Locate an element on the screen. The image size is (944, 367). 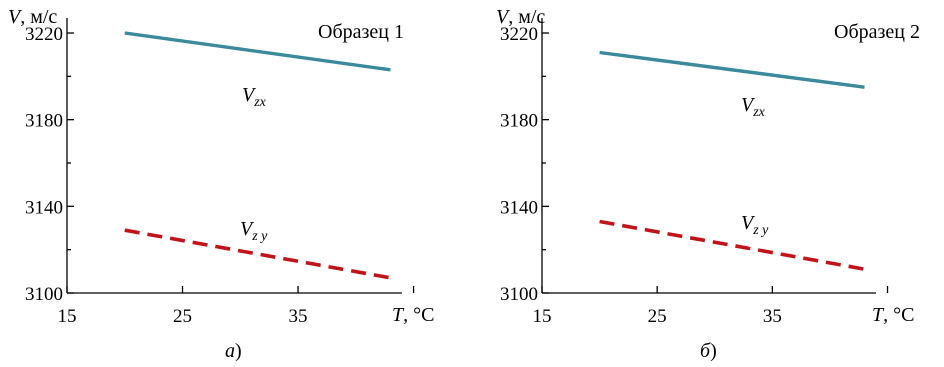
series-line-vzy is located at coordinates (732, 245).